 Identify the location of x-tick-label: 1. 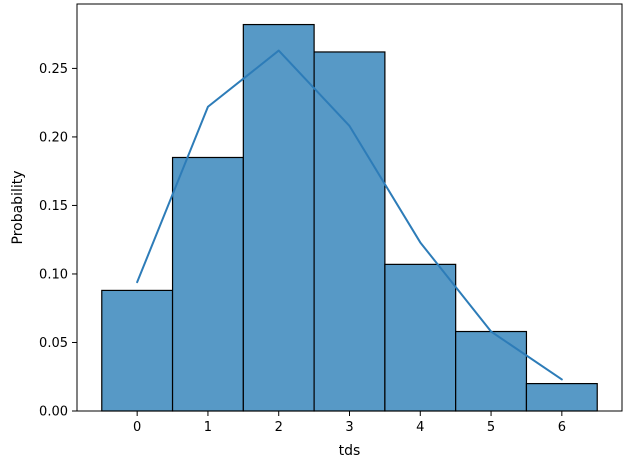
(208, 427).